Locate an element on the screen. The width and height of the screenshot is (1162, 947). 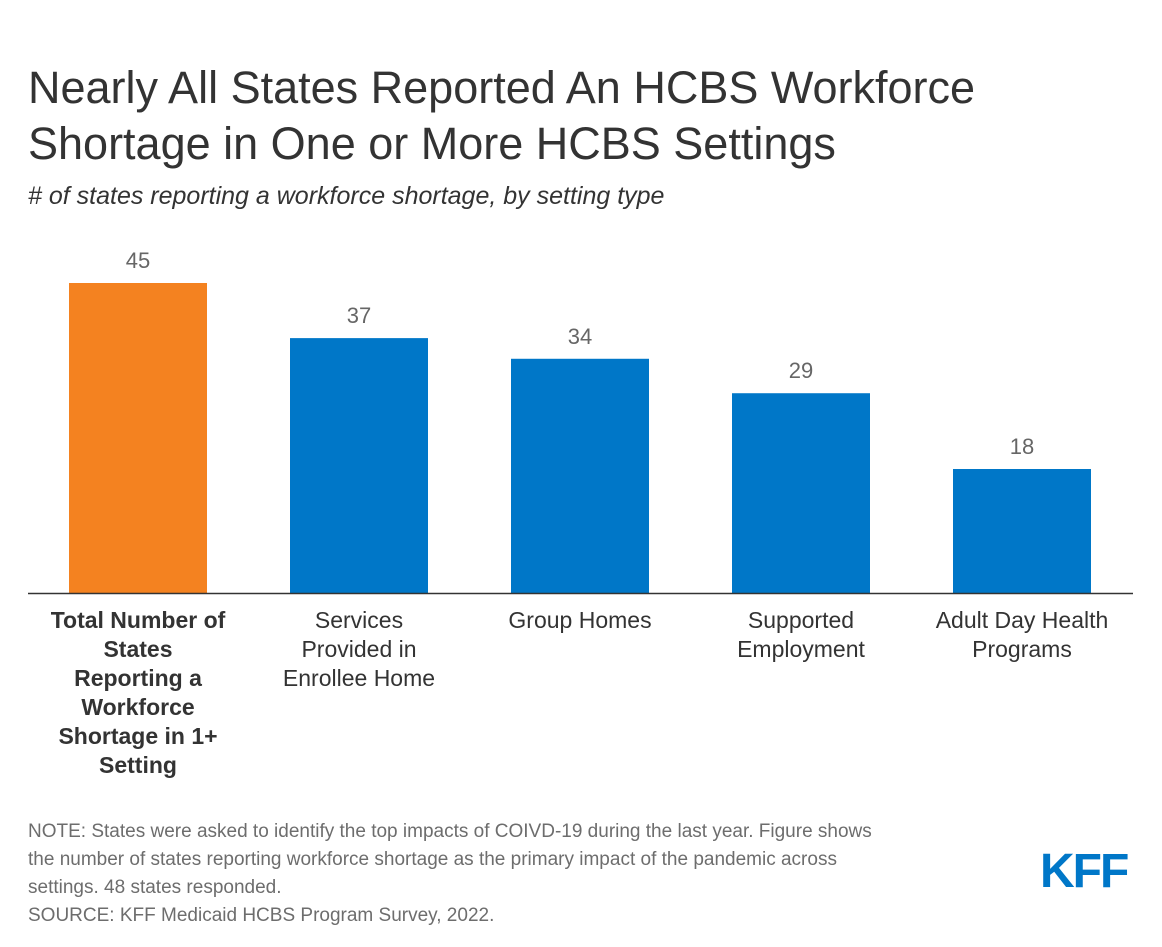
bar-value-label: 18 is located at coordinates (1022, 446).